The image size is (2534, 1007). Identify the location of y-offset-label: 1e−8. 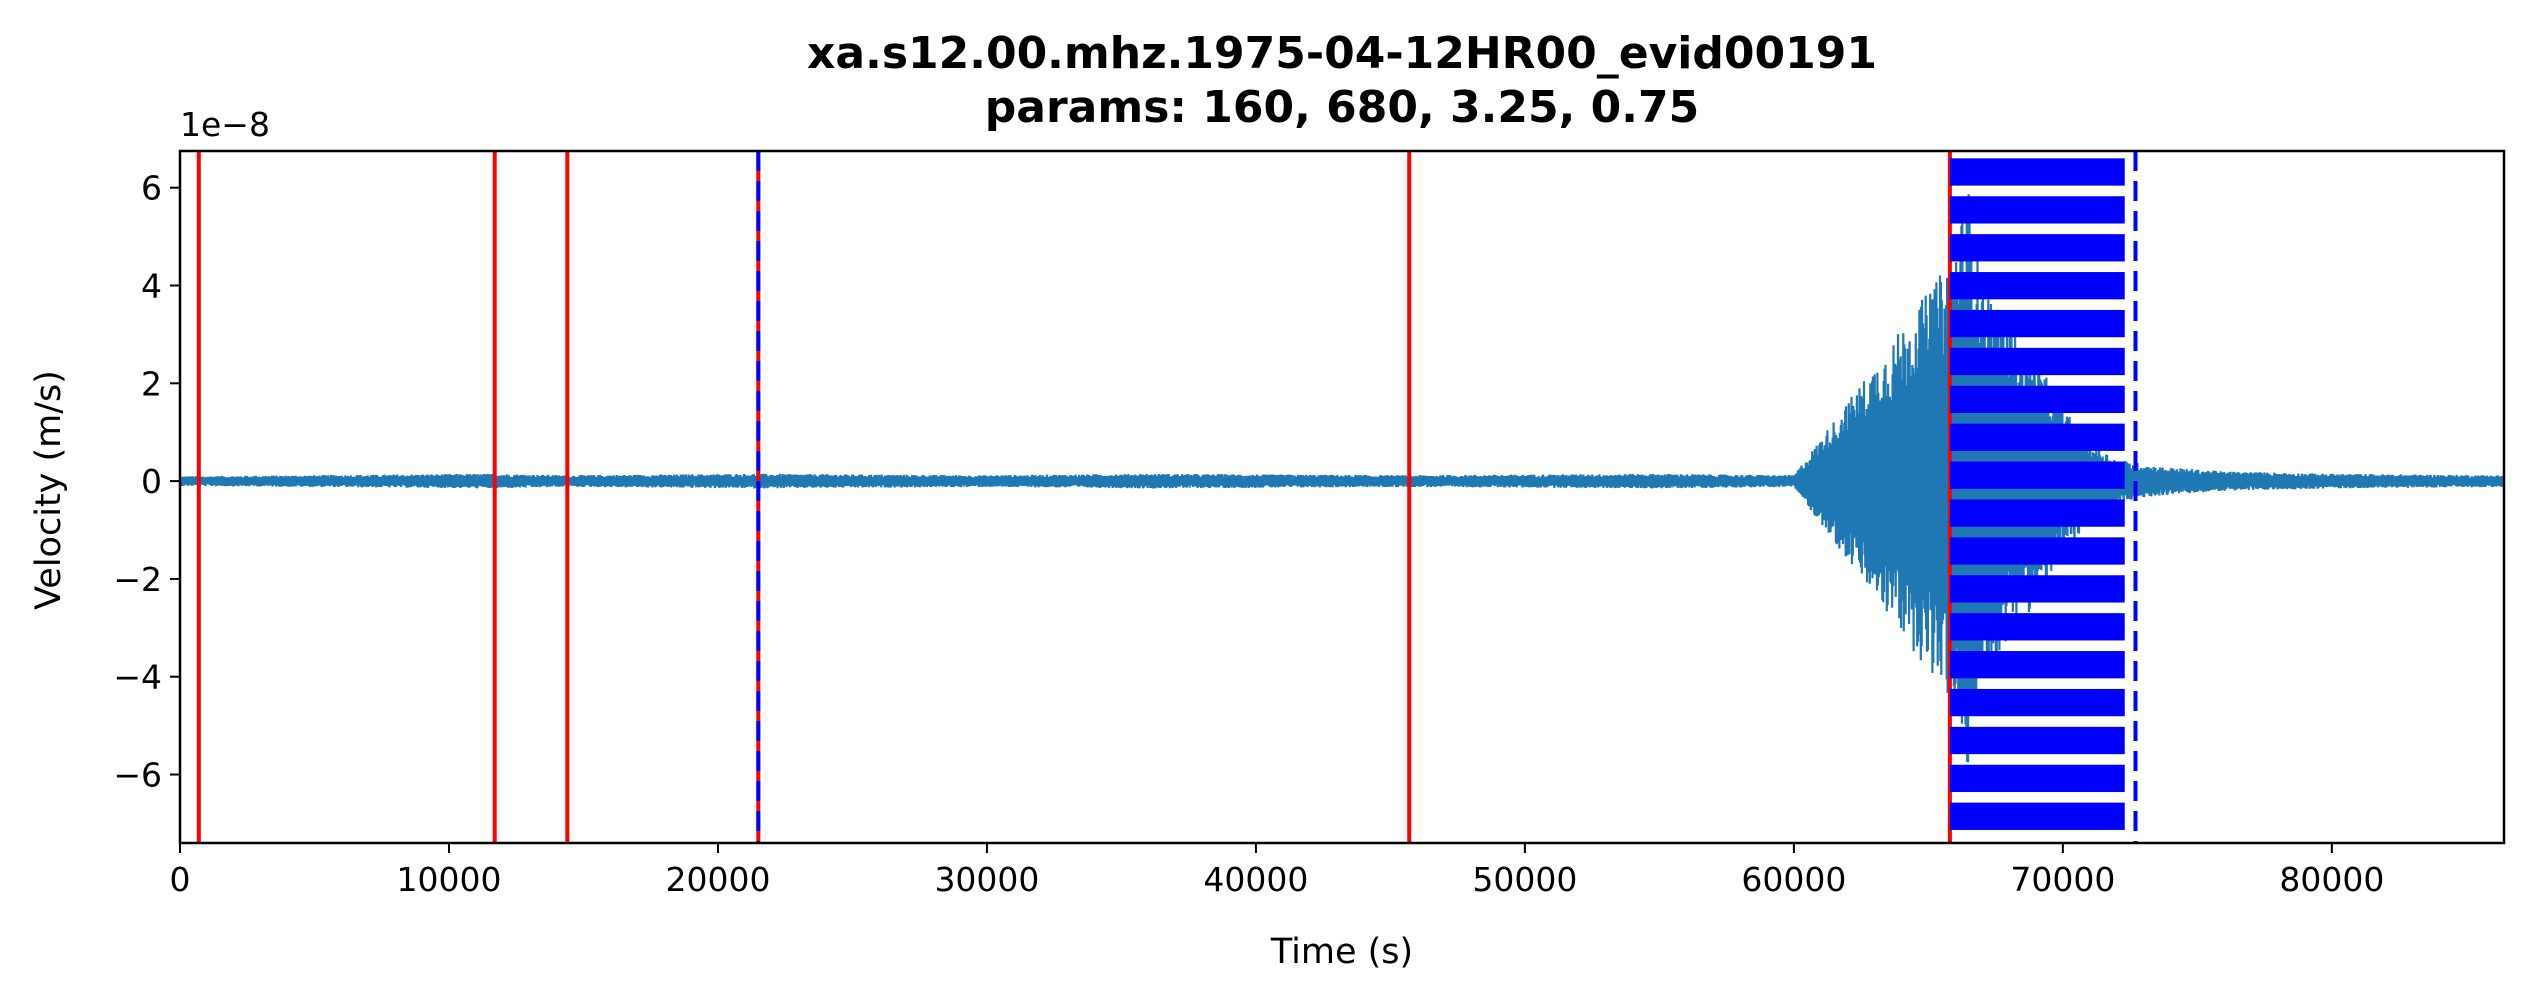
(225, 124).